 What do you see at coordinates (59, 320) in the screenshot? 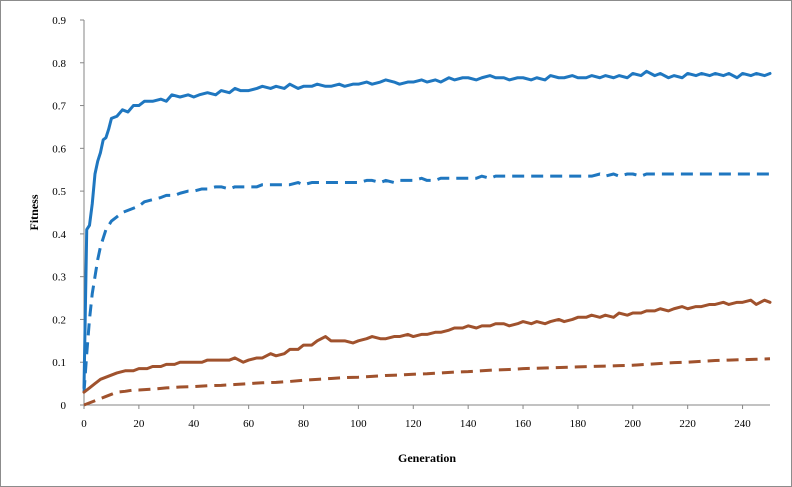
I see `y-tick-label: 0.2` at bounding box center [59, 320].